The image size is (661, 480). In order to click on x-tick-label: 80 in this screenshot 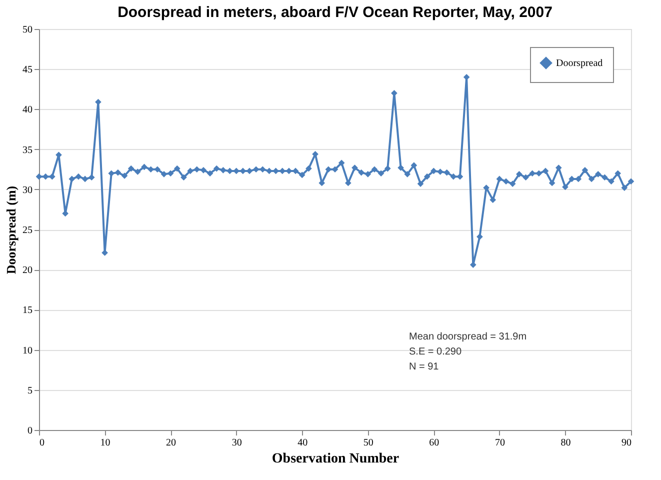, I will do `click(565, 443)`.